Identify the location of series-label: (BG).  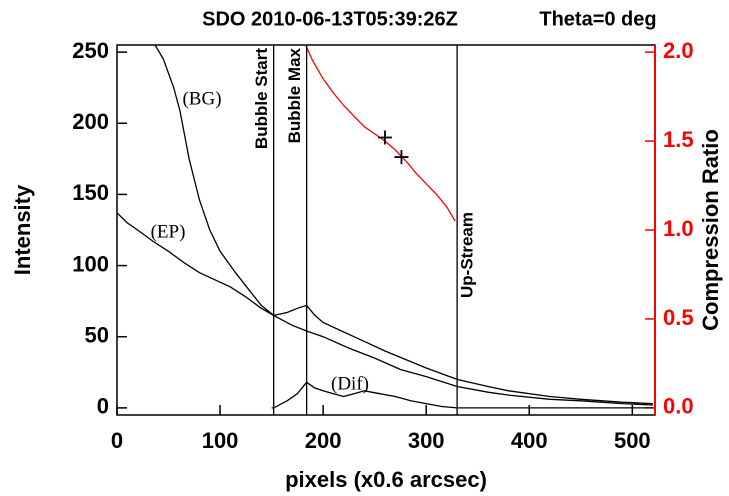
(201, 98).